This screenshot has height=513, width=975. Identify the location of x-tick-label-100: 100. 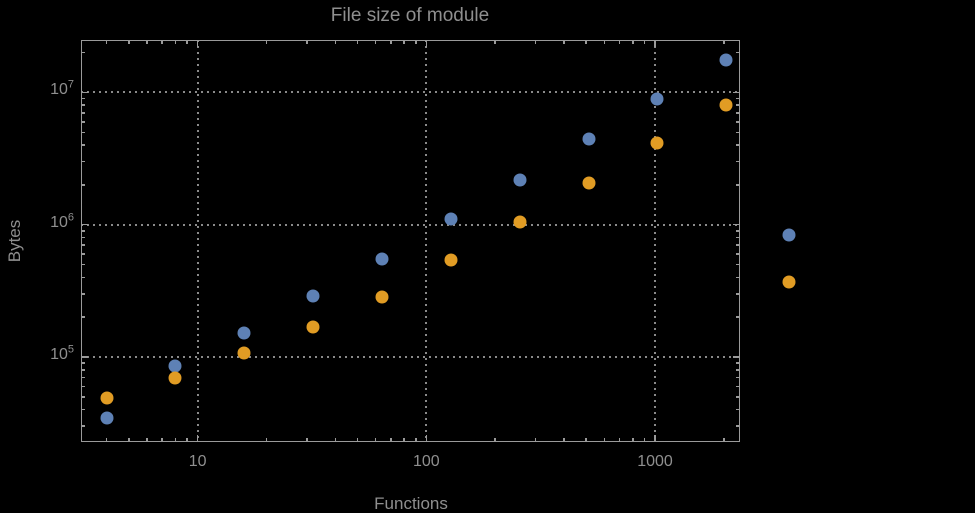
(426, 461).